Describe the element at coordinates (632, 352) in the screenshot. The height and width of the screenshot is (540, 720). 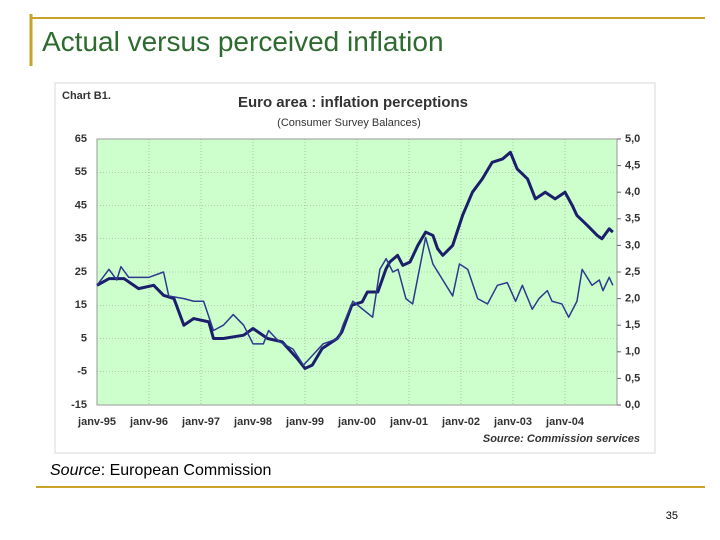
I see `y2-tick-label: 1,0` at that location.